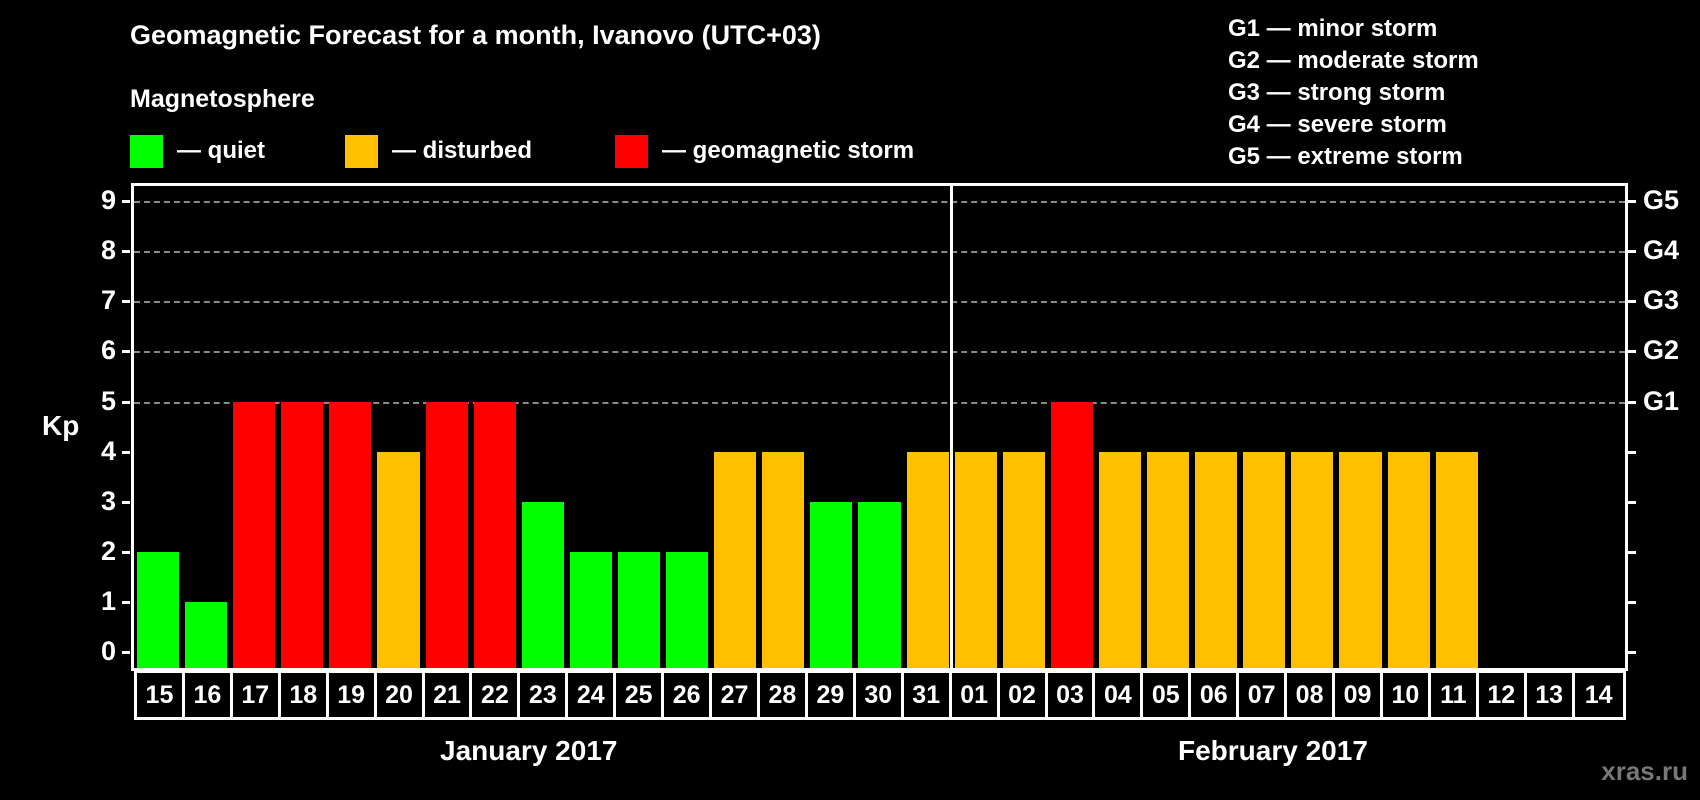 This screenshot has height=800, width=1700. Describe the element at coordinates (1661, 300) in the screenshot. I see `g-scale-label: G3` at that location.